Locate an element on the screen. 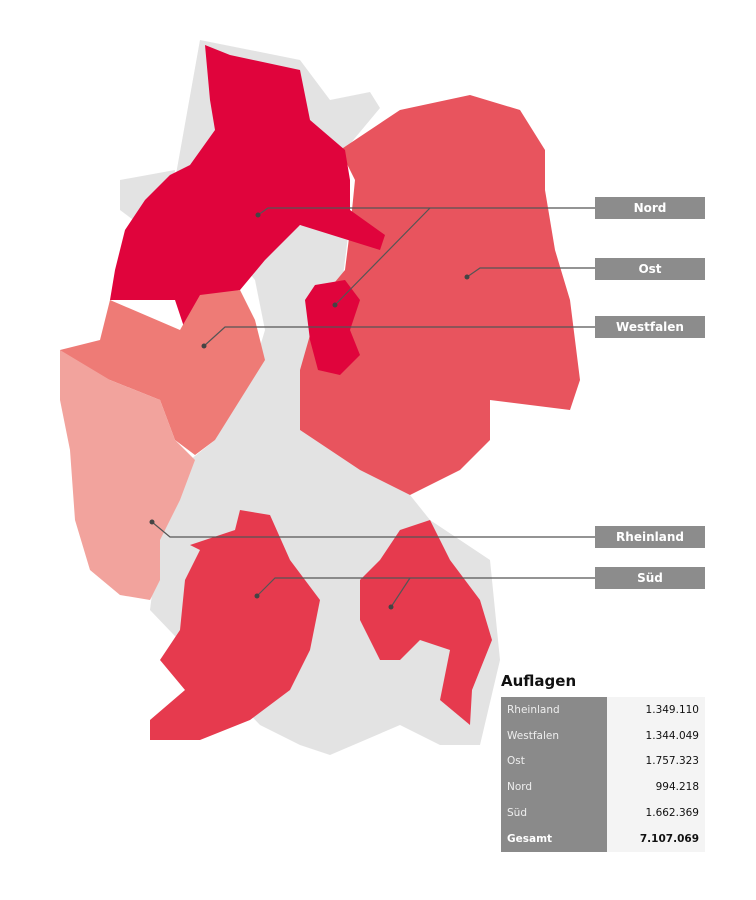  table-row: Süd 1.662.369 is located at coordinates (603, 813).